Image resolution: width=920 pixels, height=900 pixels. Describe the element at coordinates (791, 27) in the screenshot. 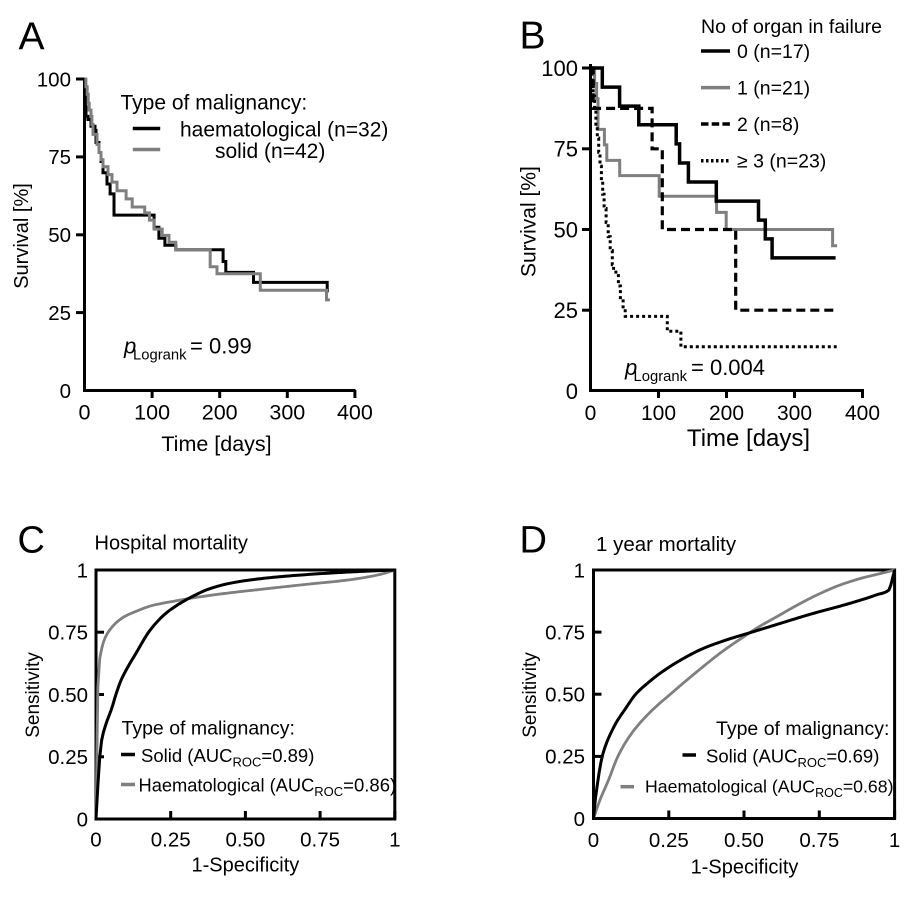

I see `svg-text: No of organ in failure` at that location.